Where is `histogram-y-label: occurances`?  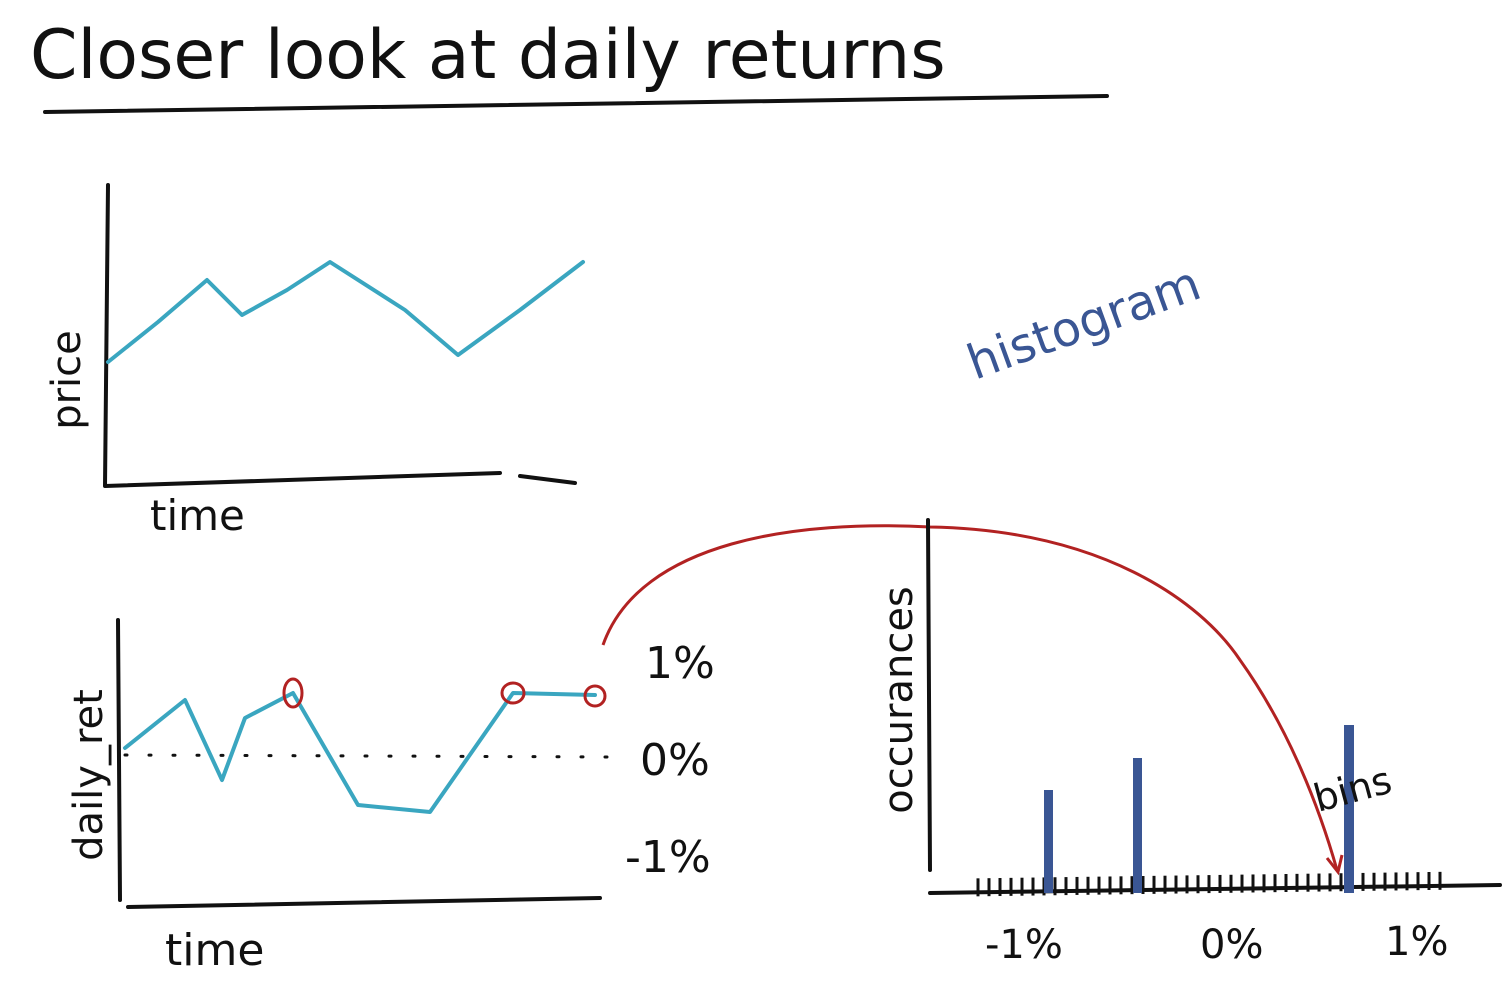
histogram-y-label: occurances is located at coordinates (899, 700).